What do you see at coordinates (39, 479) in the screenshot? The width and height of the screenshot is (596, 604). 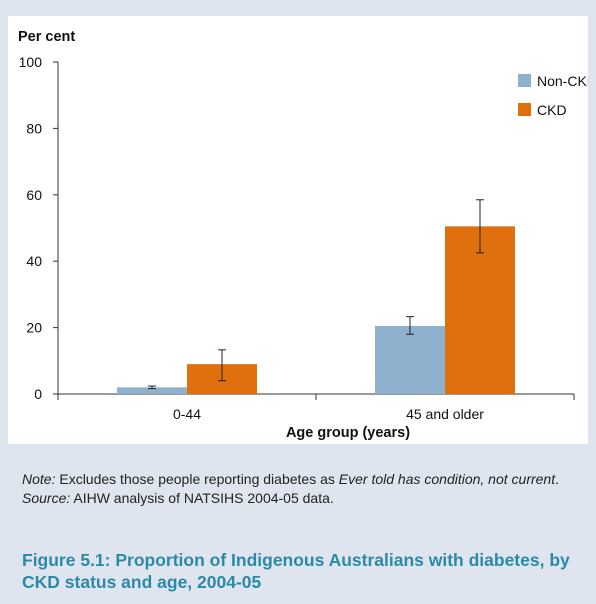 I see `note-lead: Note:` at bounding box center [39, 479].